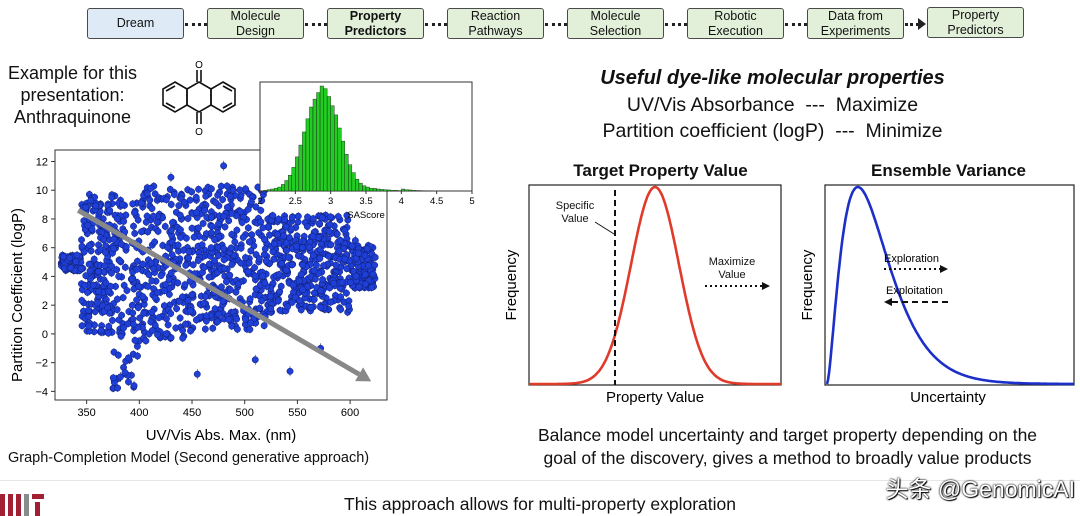 The height and width of the screenshot is (516, 1080). Describe the element at coordinates (655, 285) in the screenshot. I see `target-distribution-curve` at that location.